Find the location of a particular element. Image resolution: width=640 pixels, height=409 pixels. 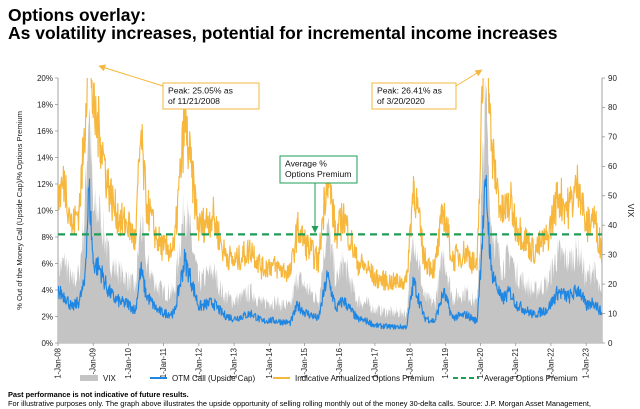

x-tick-label: 1-Jan-16 is located at coordinates (339, 363).